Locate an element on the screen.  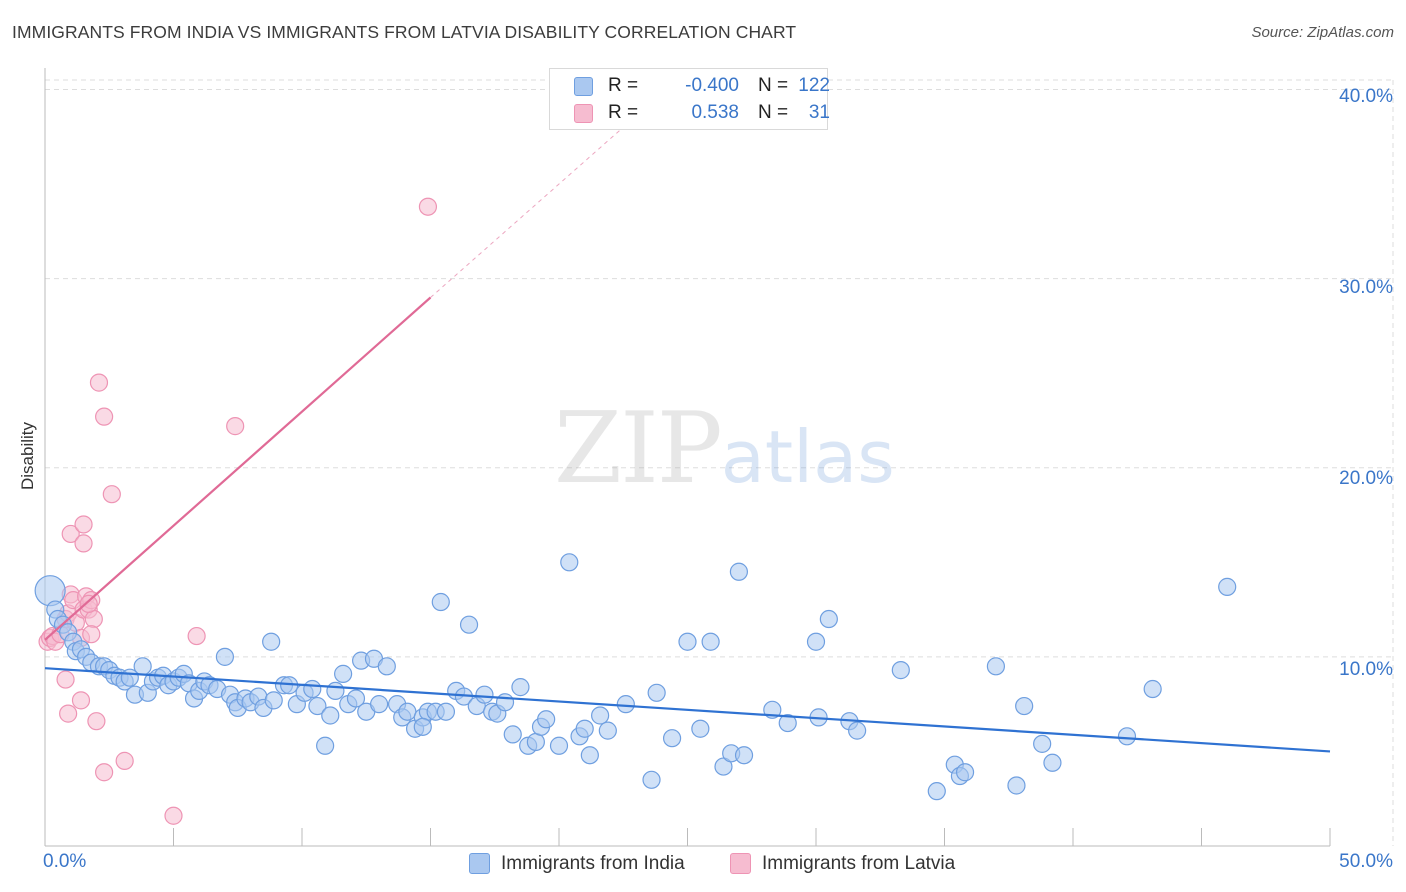
india-swatch is located at coordinates (583, 86).